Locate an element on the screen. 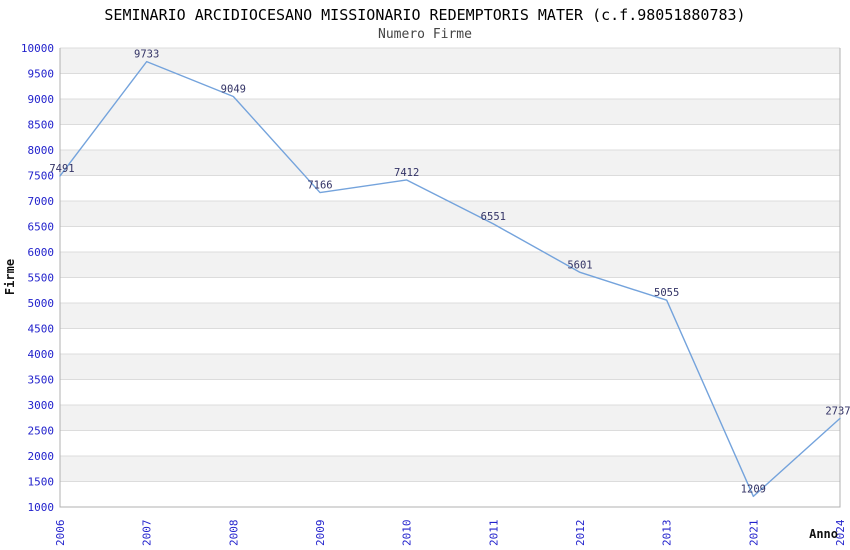 The image size is (850, 550). y-tick-label: 8000 is located at coordinates (41, 150).